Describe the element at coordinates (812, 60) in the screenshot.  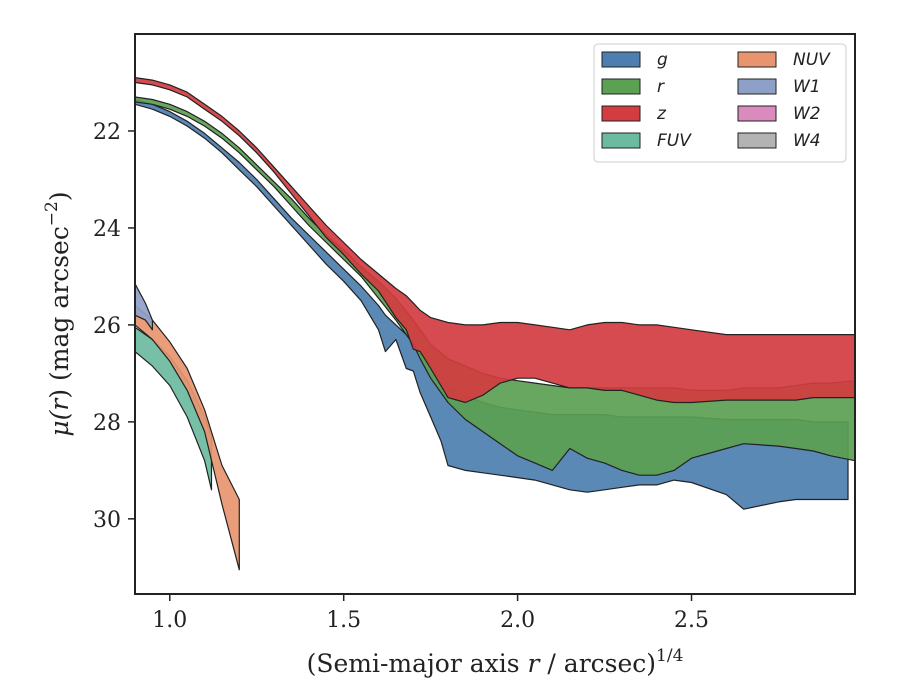
I see `legend-label-nuv: NUV` at that location.